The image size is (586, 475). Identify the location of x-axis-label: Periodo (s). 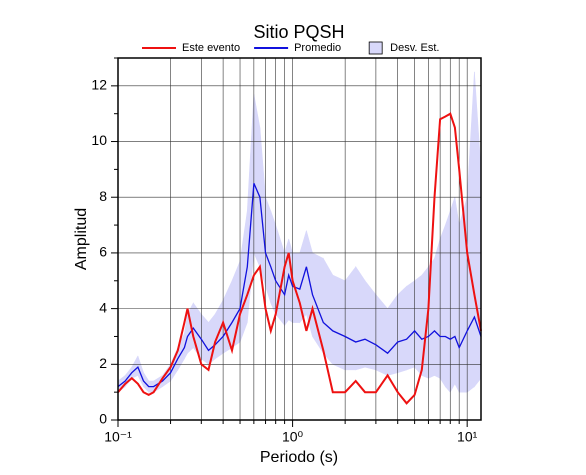
(299, 457).